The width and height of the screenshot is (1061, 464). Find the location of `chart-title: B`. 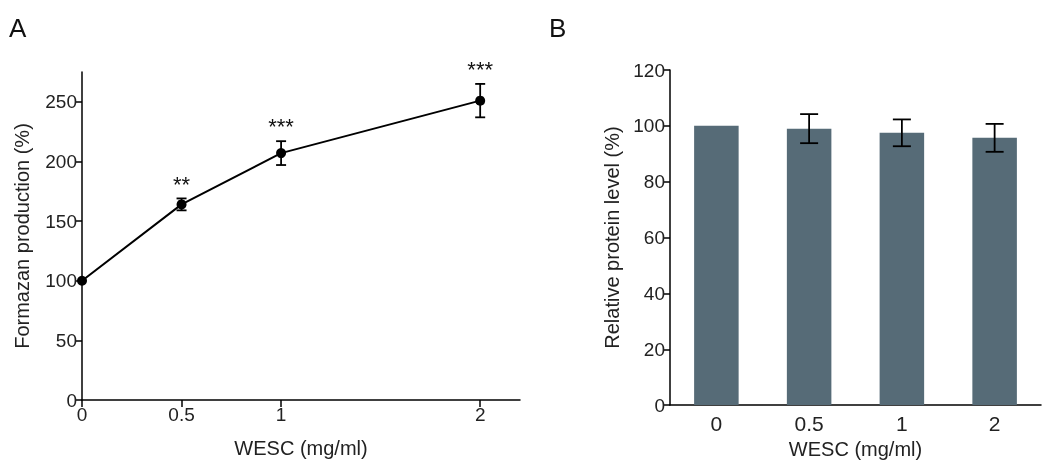

chart-title: B is located at coordinates (558, 28).